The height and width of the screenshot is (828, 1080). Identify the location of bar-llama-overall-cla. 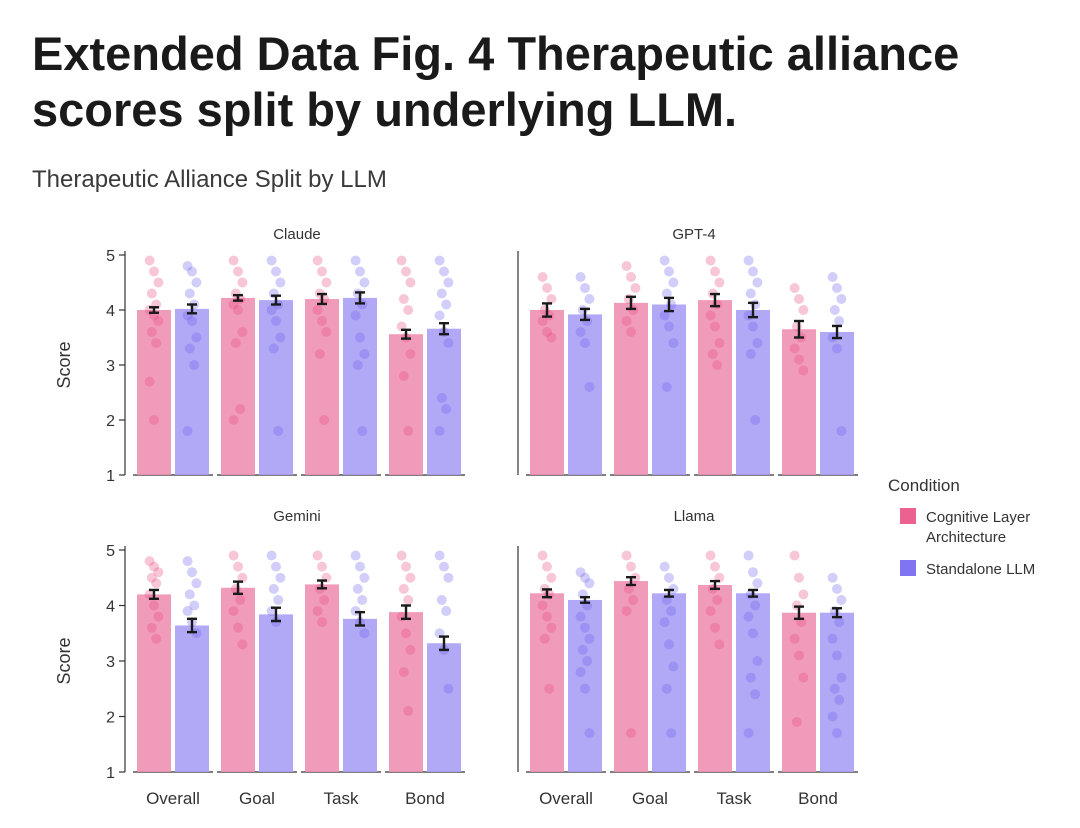
(547, 682).